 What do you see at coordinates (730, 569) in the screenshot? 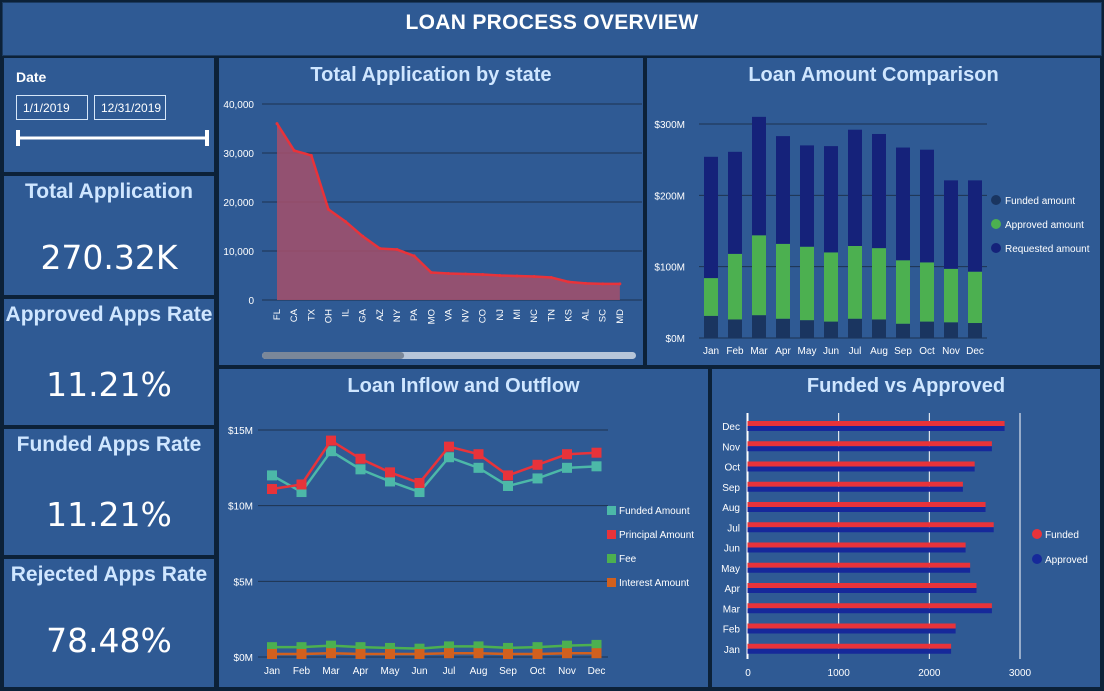
I see `y-tick-label: May` at bounding box center [730, 569].